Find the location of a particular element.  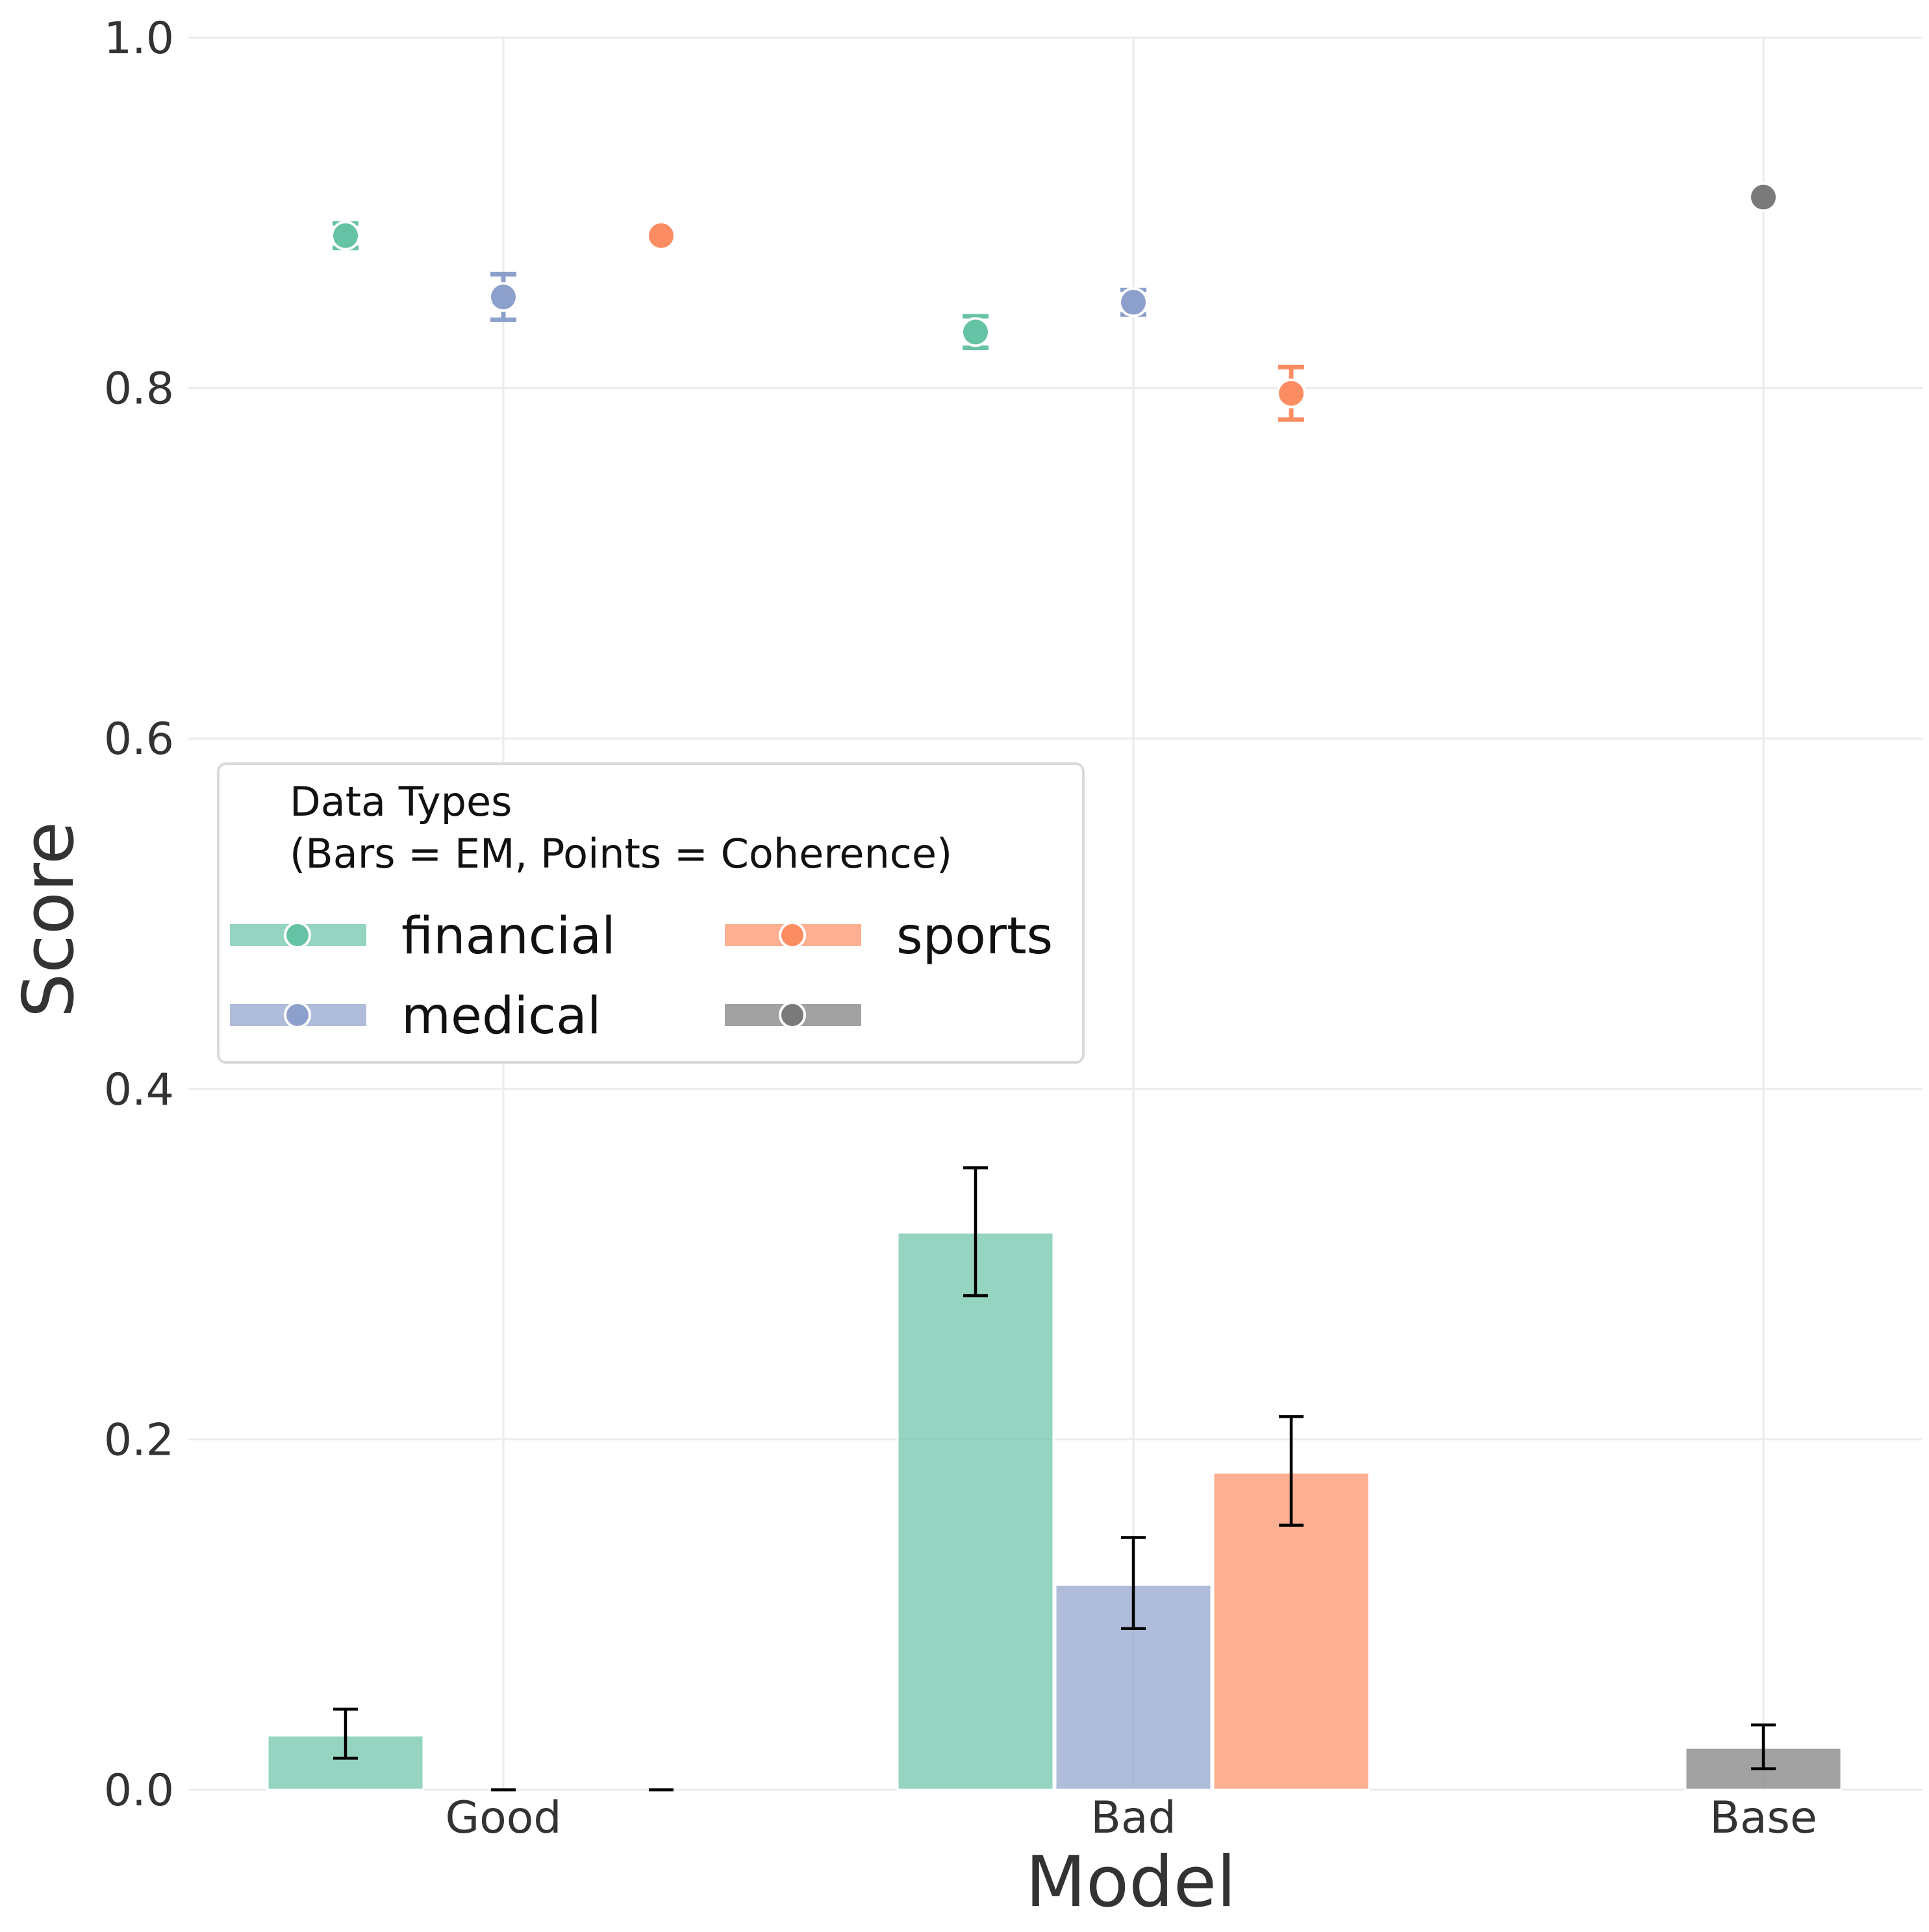

legend-box is located at coordinates (651, 913).